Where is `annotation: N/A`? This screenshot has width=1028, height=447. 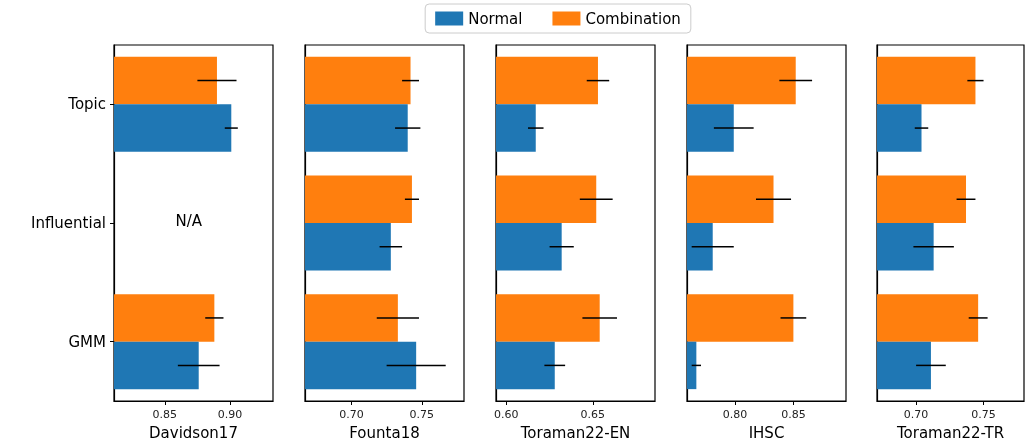 annotation: N/A is located at coordinates (189, 220).